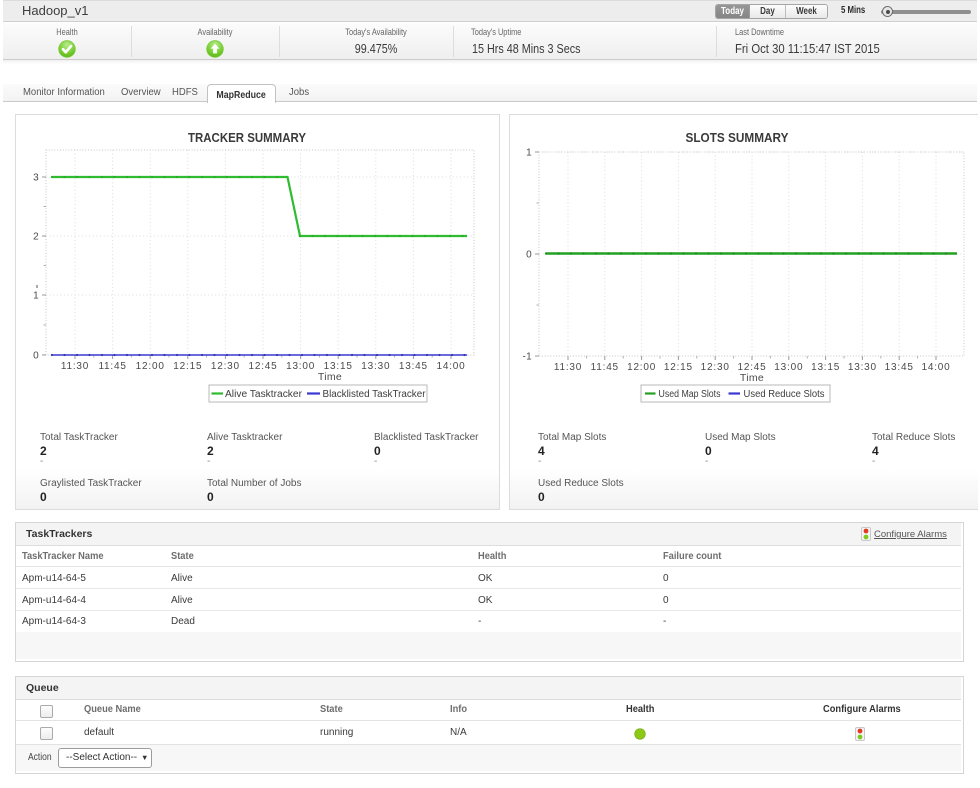 This screenshot has height=788, width=980. What do you see at coordinates (36, 237) in the screenshot?
I see `svg-text: 2` at bounding box center [36, 237].